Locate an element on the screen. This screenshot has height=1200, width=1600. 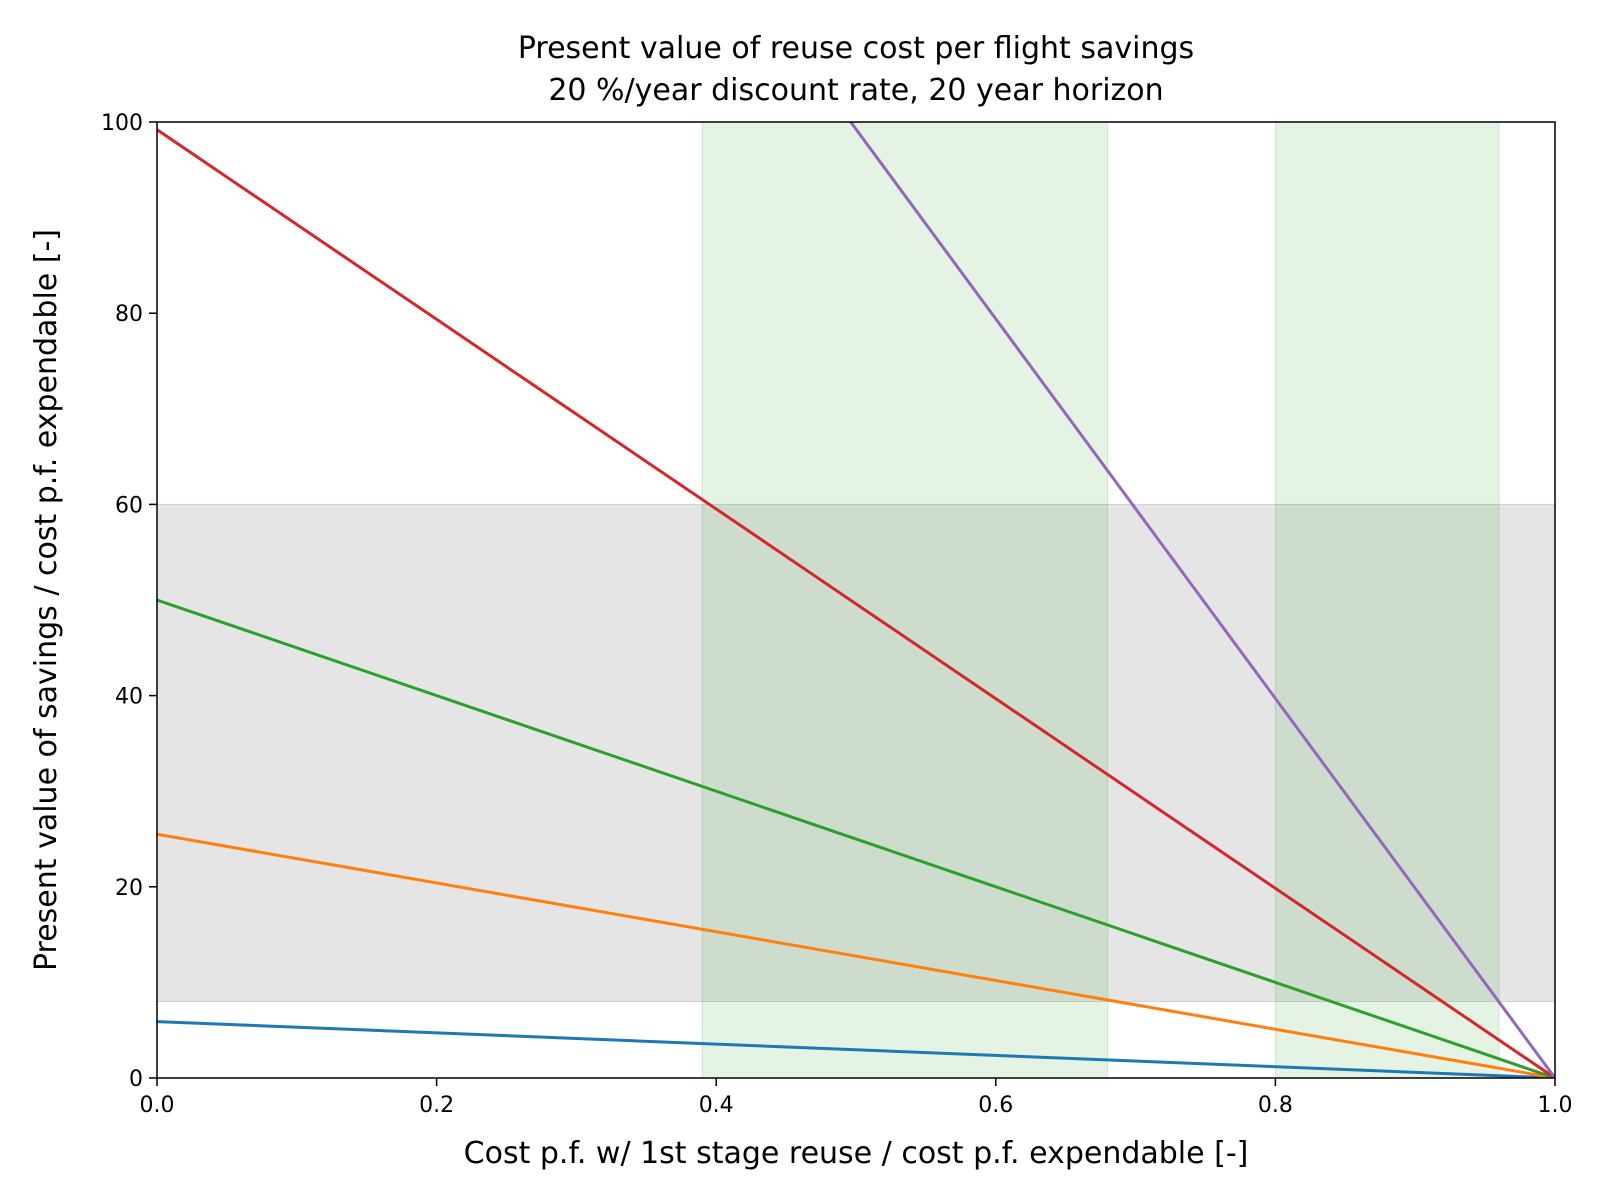
y-tick-label: 40 is located at coordinates (129, 697).